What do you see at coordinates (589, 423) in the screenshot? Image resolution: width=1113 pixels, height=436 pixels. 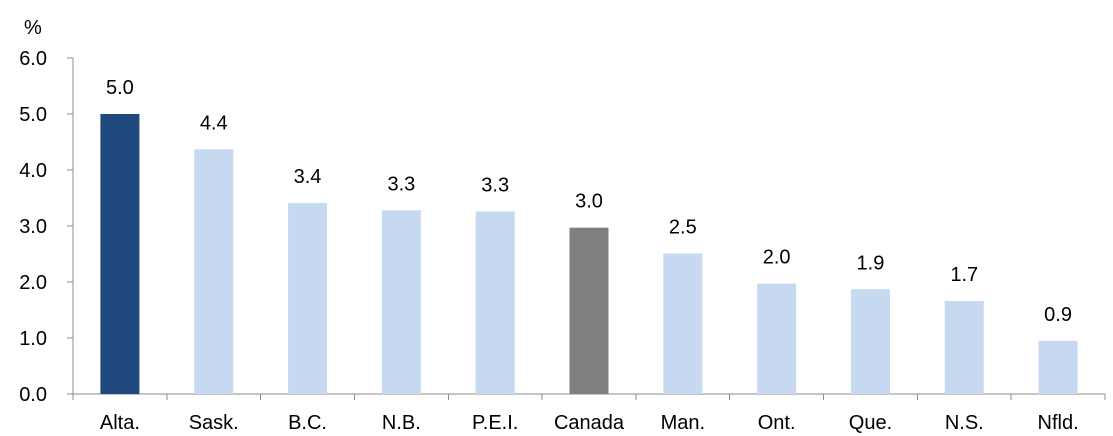 I see `x-tick-label: Canada` at bounding box center [589, 423].